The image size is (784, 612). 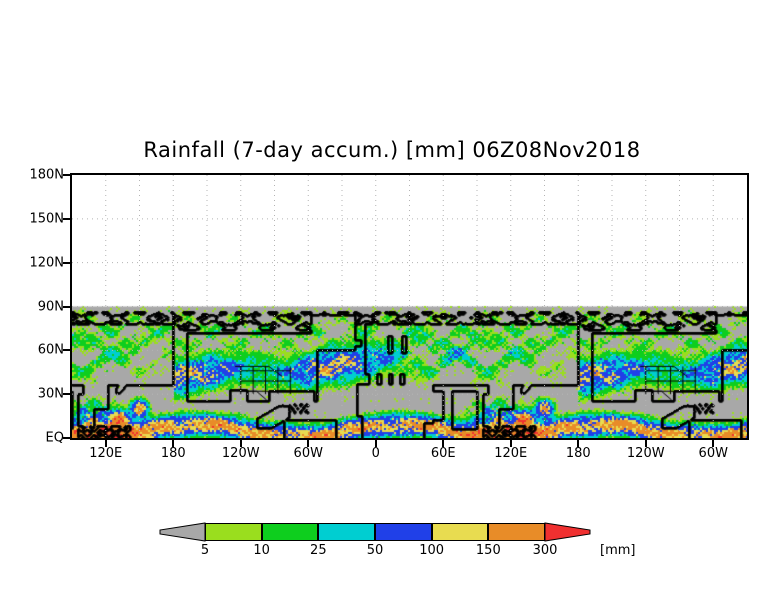 What do you see at coordinates (261, 550) in the screenshot?
I see `colorbar-tick-label: 10` at bounding box center [261, 550].